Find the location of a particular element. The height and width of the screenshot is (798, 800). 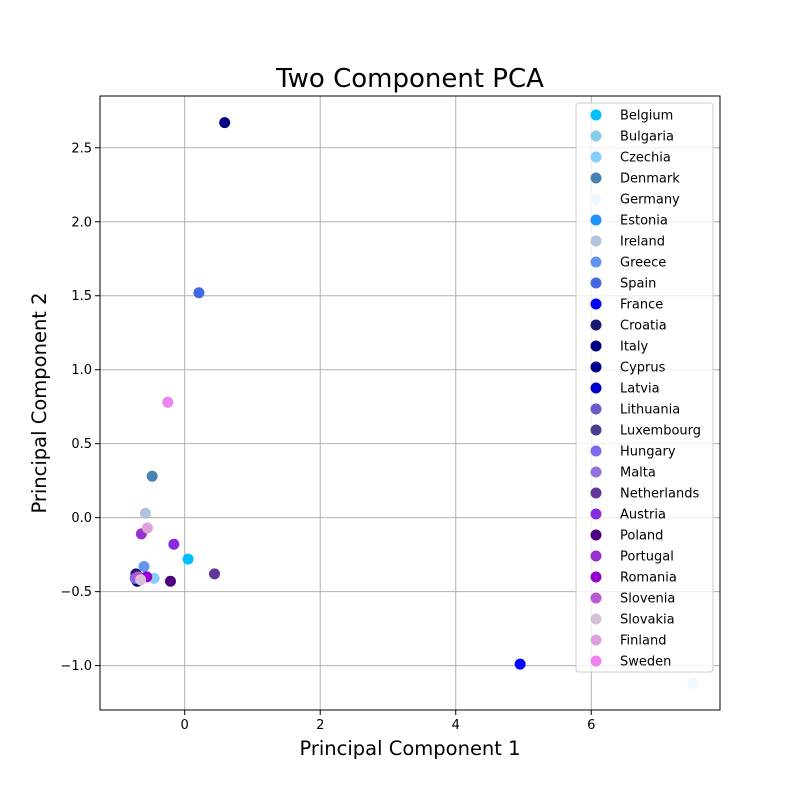

point-poland is located at coordinates (170, 581).